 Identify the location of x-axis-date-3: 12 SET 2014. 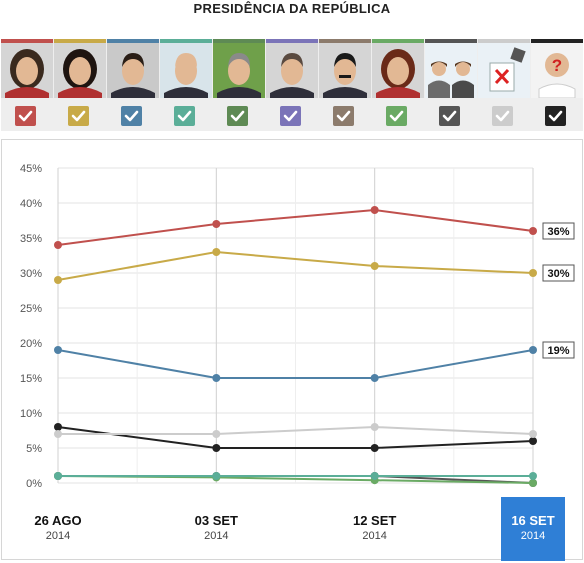
(375, 528).